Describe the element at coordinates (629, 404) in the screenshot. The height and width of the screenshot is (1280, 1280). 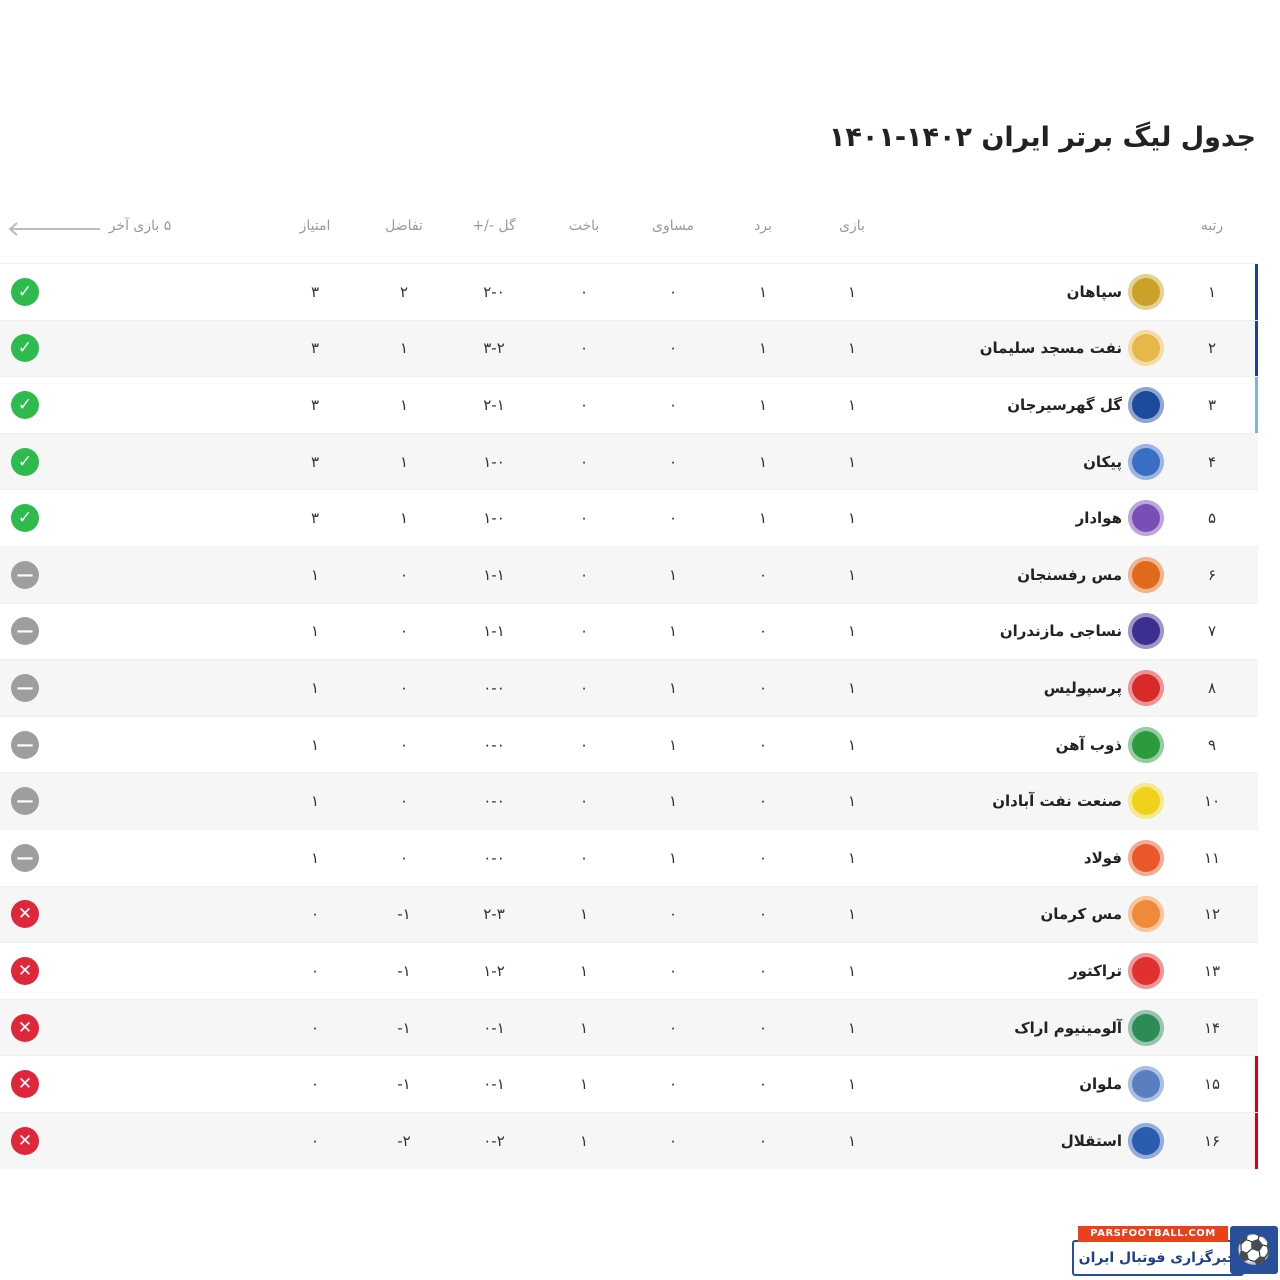
I see `table-row: ۳ گل گهرسیرجان ۱ ۱ ۰ ۰ ۲-۱ ۱ ۳ ✓` at that location.